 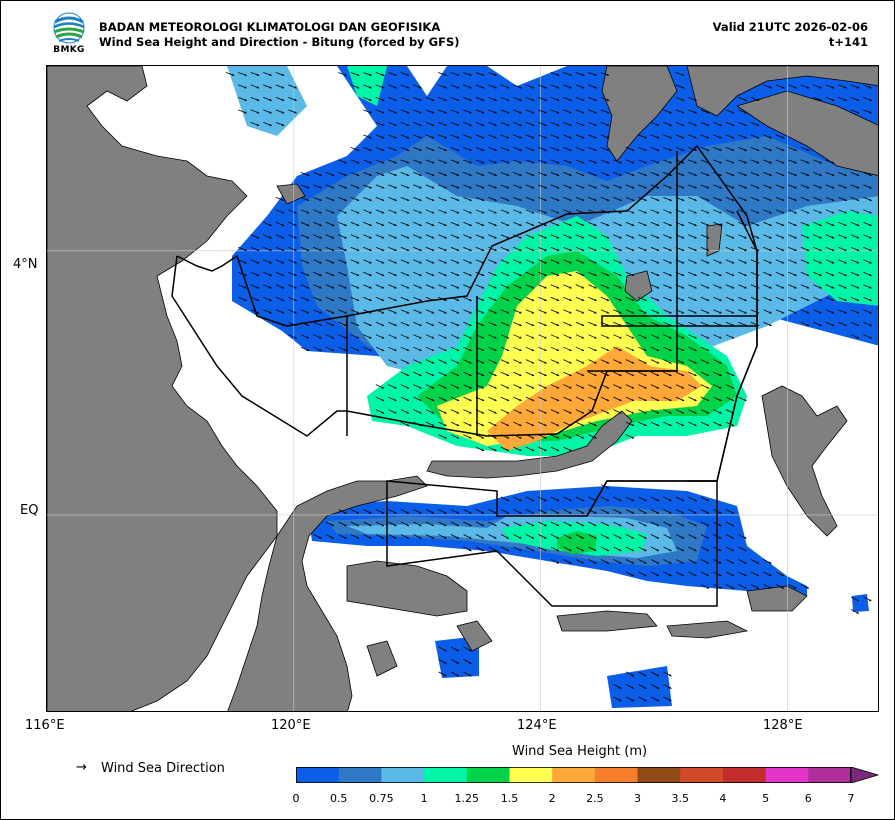 I want to click on legend-arrow-label: Wind Sea Direction, so click(x=163, y=768).